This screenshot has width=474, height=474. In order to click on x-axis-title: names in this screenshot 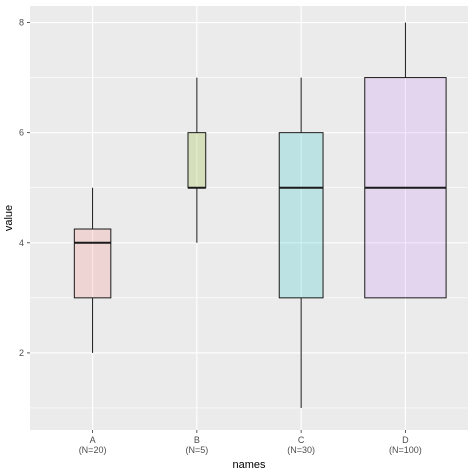, I will do `click(249, 465)`.